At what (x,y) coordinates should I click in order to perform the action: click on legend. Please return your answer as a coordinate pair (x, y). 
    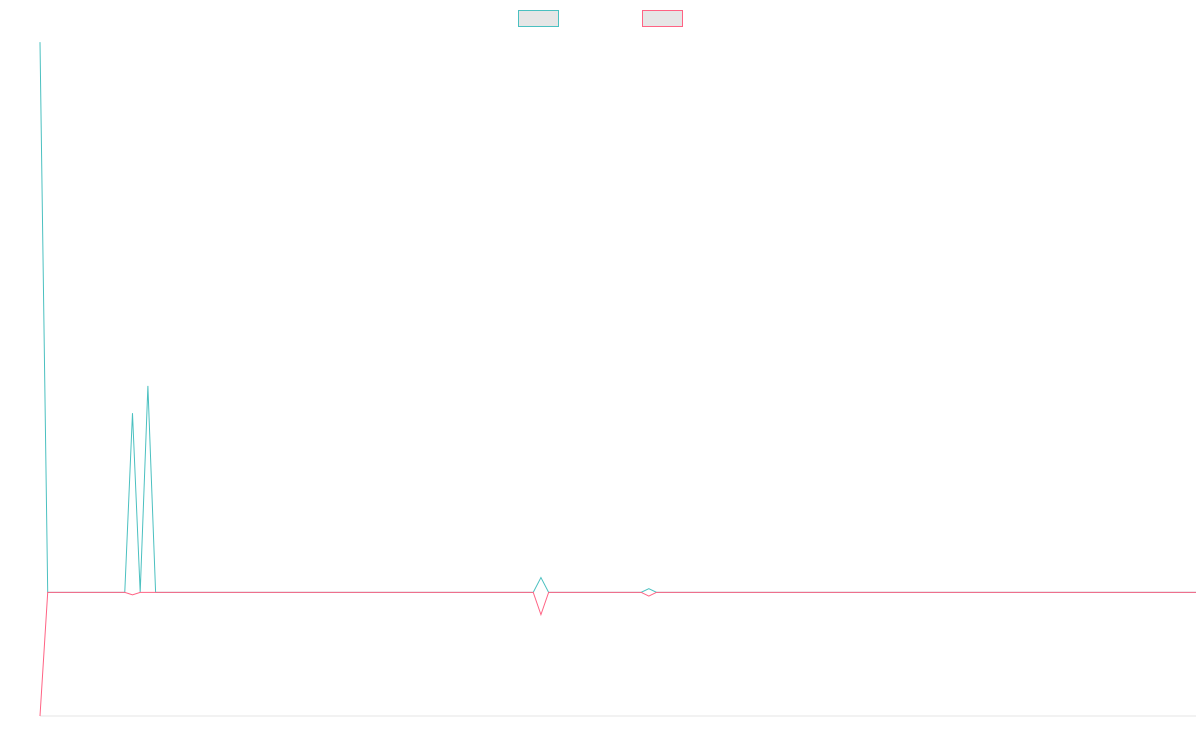
    Looking at the image, I should click on (600, 18).